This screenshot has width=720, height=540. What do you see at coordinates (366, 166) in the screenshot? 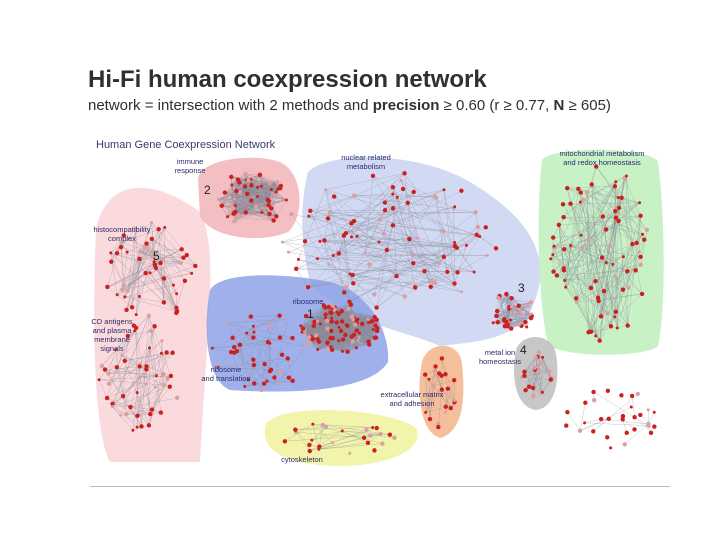
I see `label-nuclear-line2: metabolism` at bounding box center [366, 166].